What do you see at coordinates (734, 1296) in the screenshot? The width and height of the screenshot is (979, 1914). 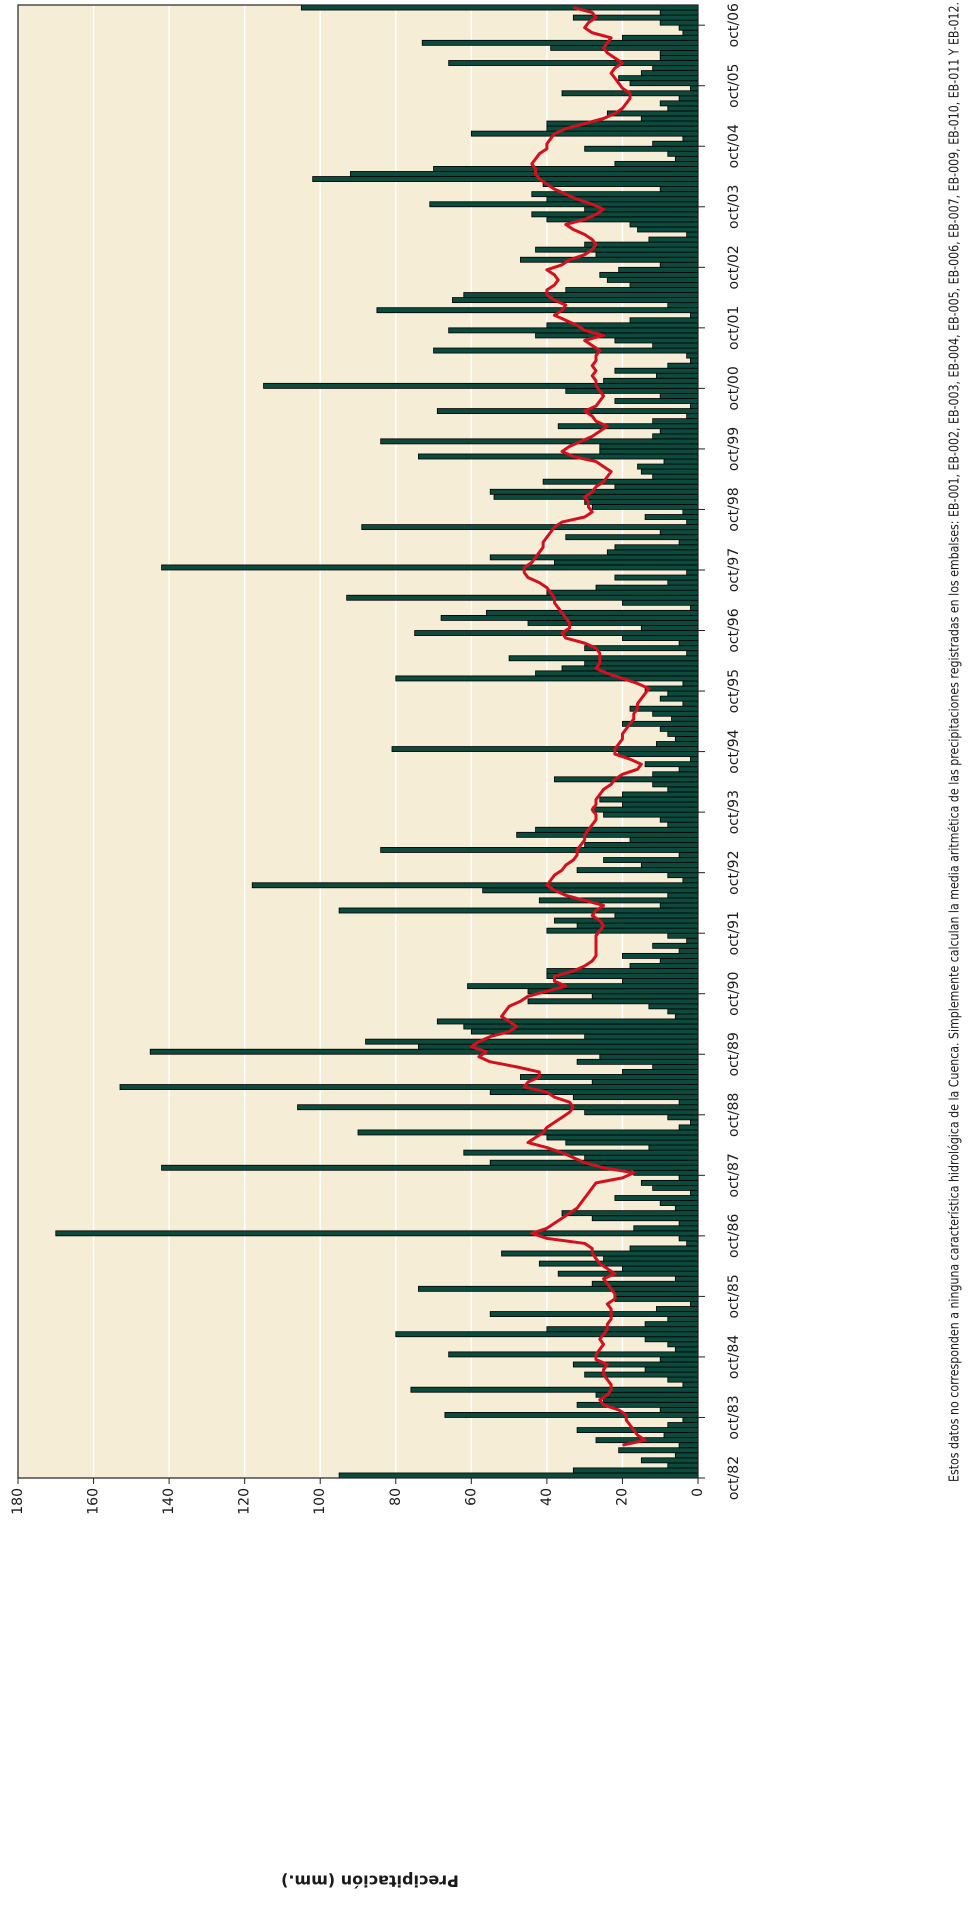 I see `x-tick-label: oct/85` at bounding box center [734, 1296].